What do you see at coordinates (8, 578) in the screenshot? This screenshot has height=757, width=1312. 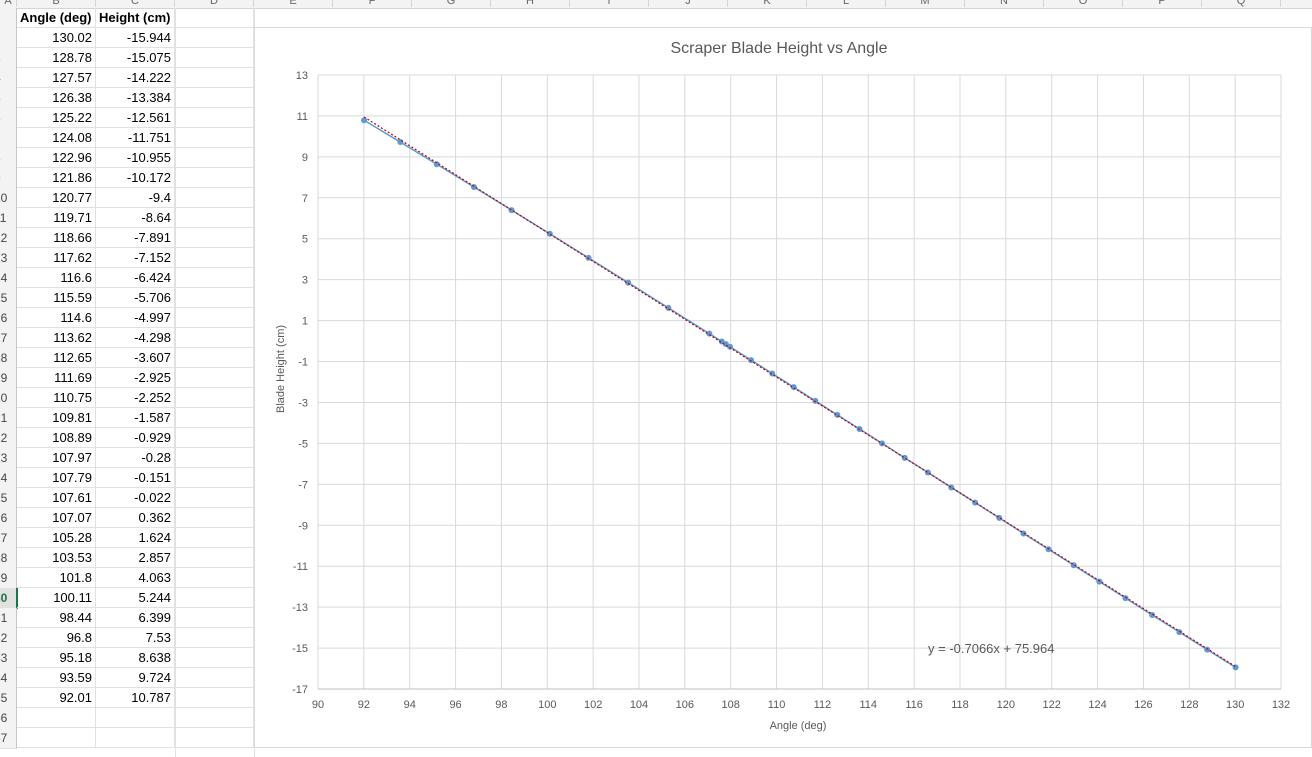 I see `row-header: 29` at bounding box center [8, 578].